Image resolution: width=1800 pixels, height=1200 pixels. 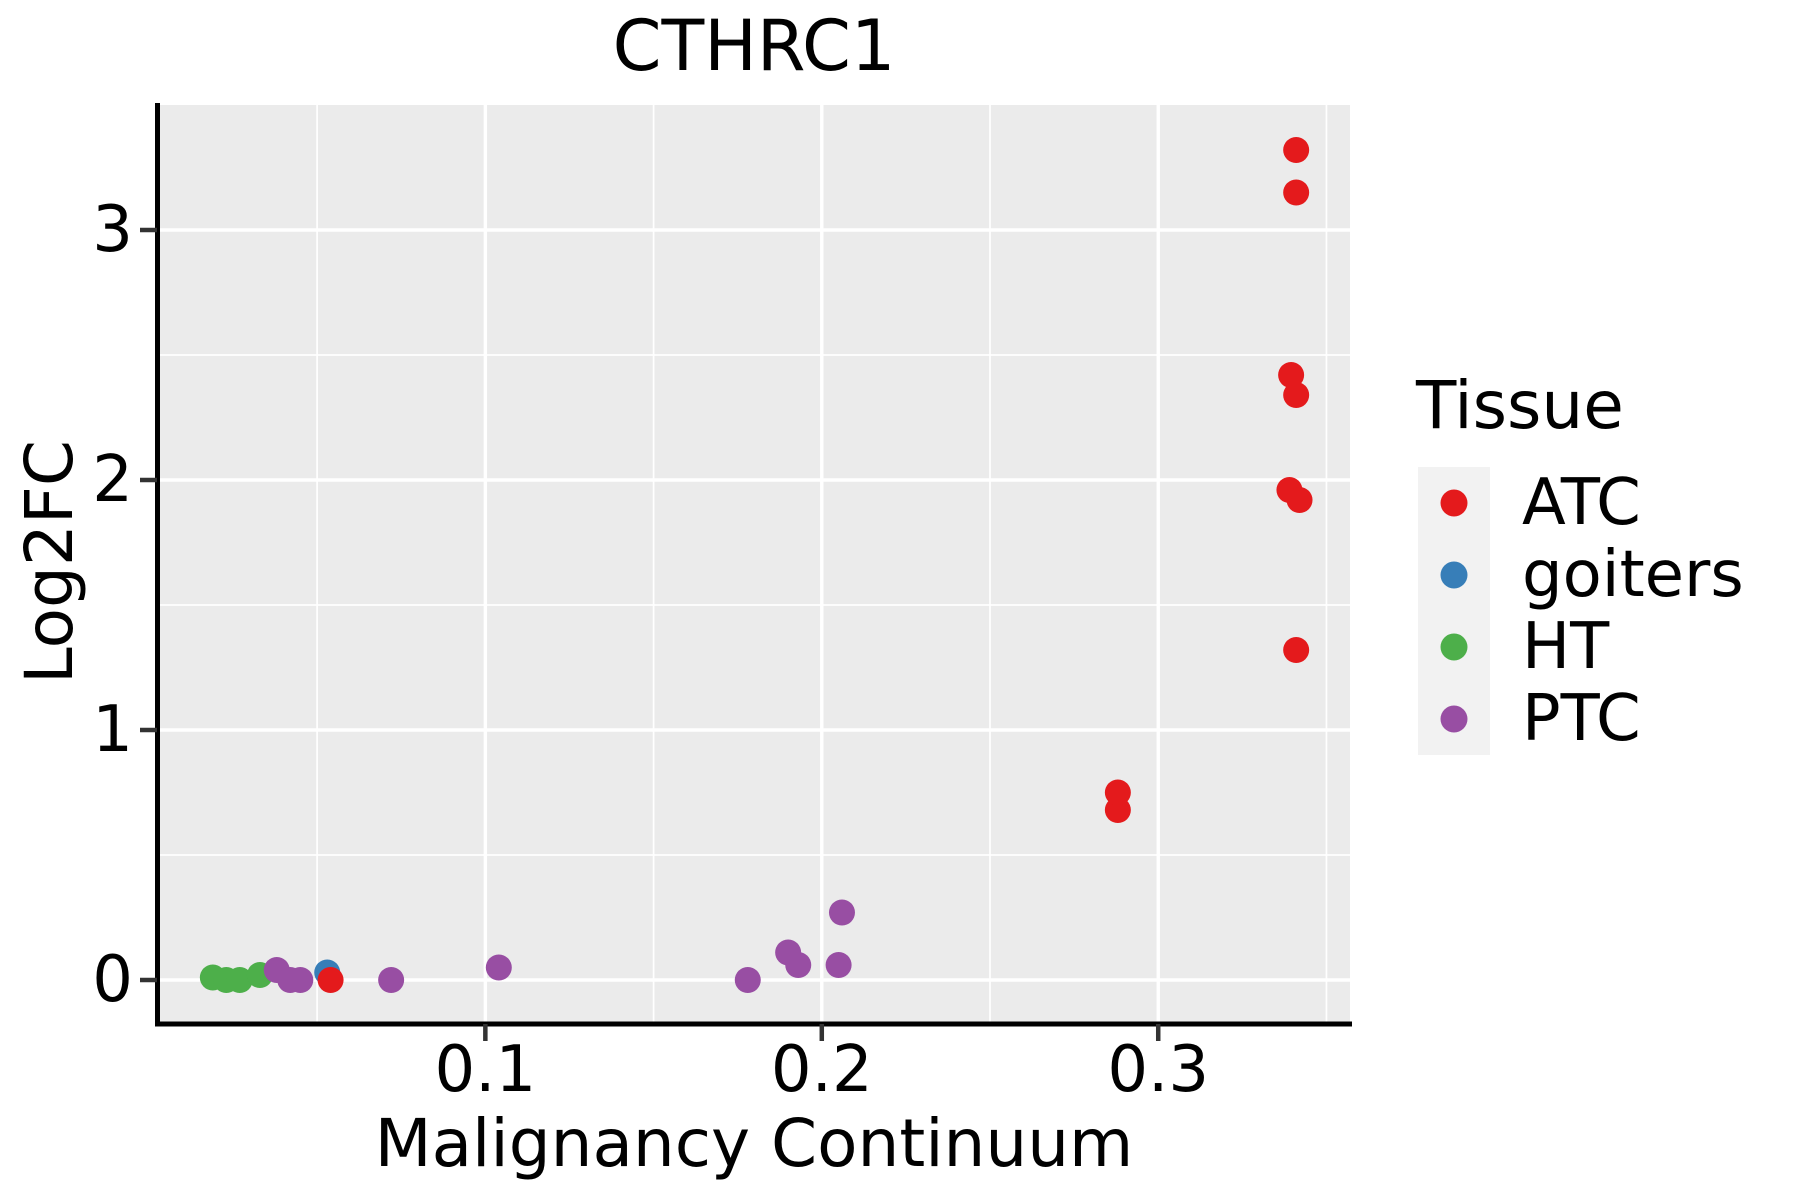 I want to click on y-axis-ticks, so click(x=148, y=605).